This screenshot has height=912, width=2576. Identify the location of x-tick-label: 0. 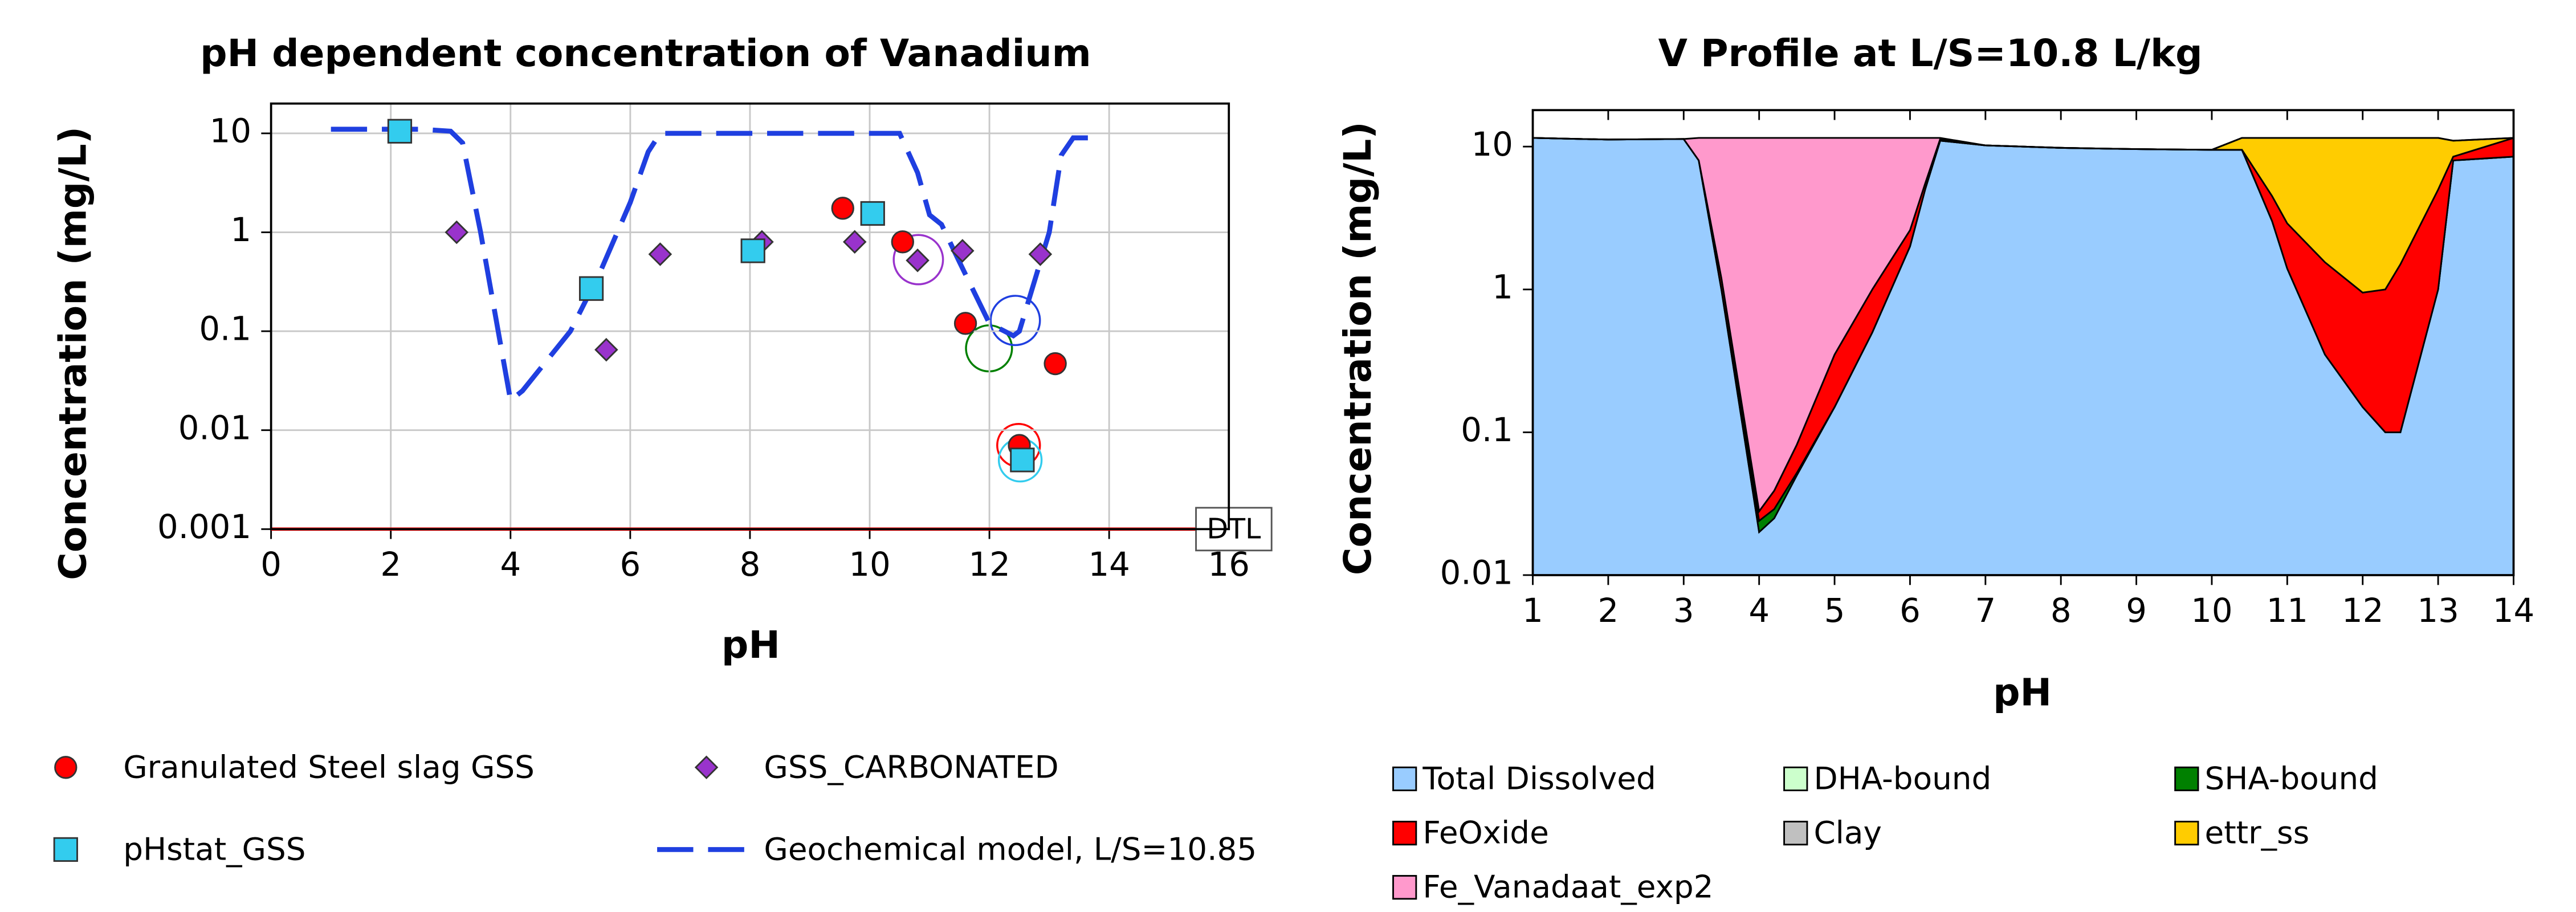
(271, 564).